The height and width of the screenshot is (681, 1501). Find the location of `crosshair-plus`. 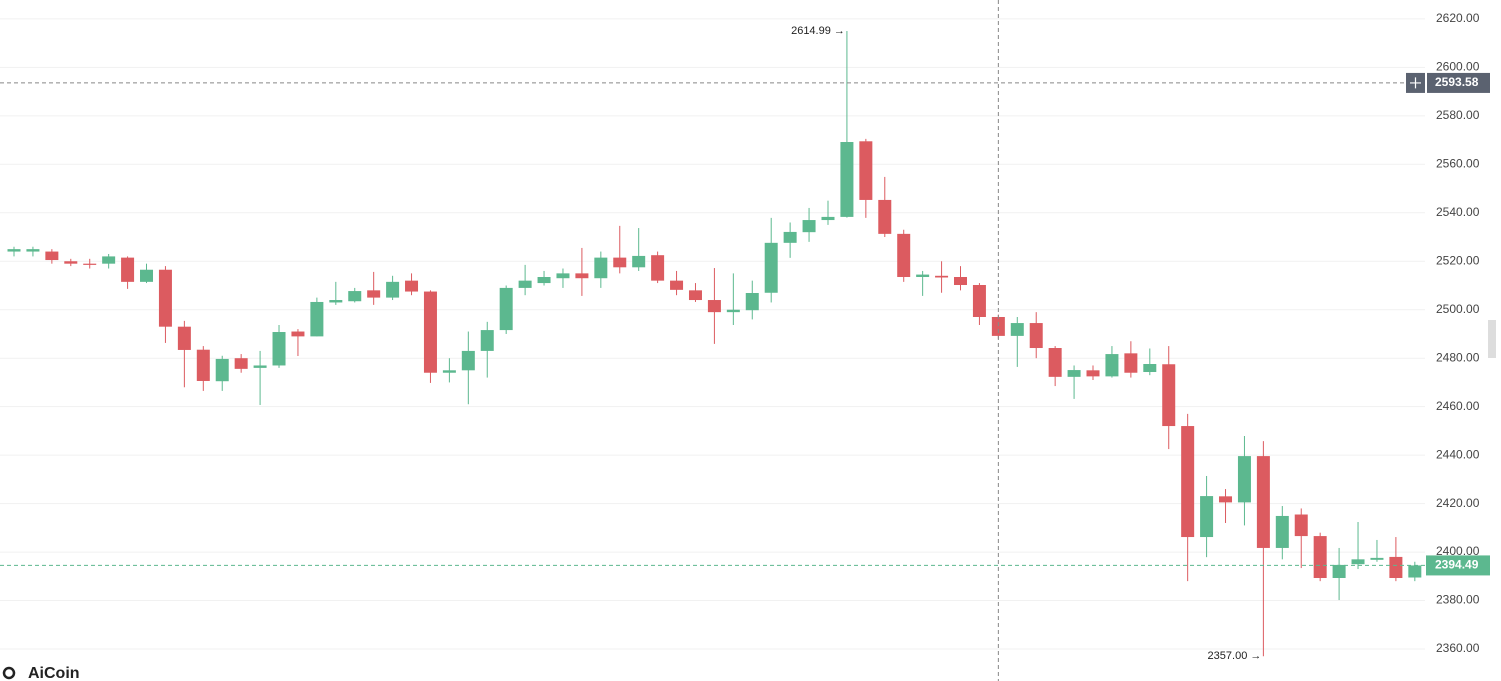

crosshair-plus is located at coordinates (1415, 83).